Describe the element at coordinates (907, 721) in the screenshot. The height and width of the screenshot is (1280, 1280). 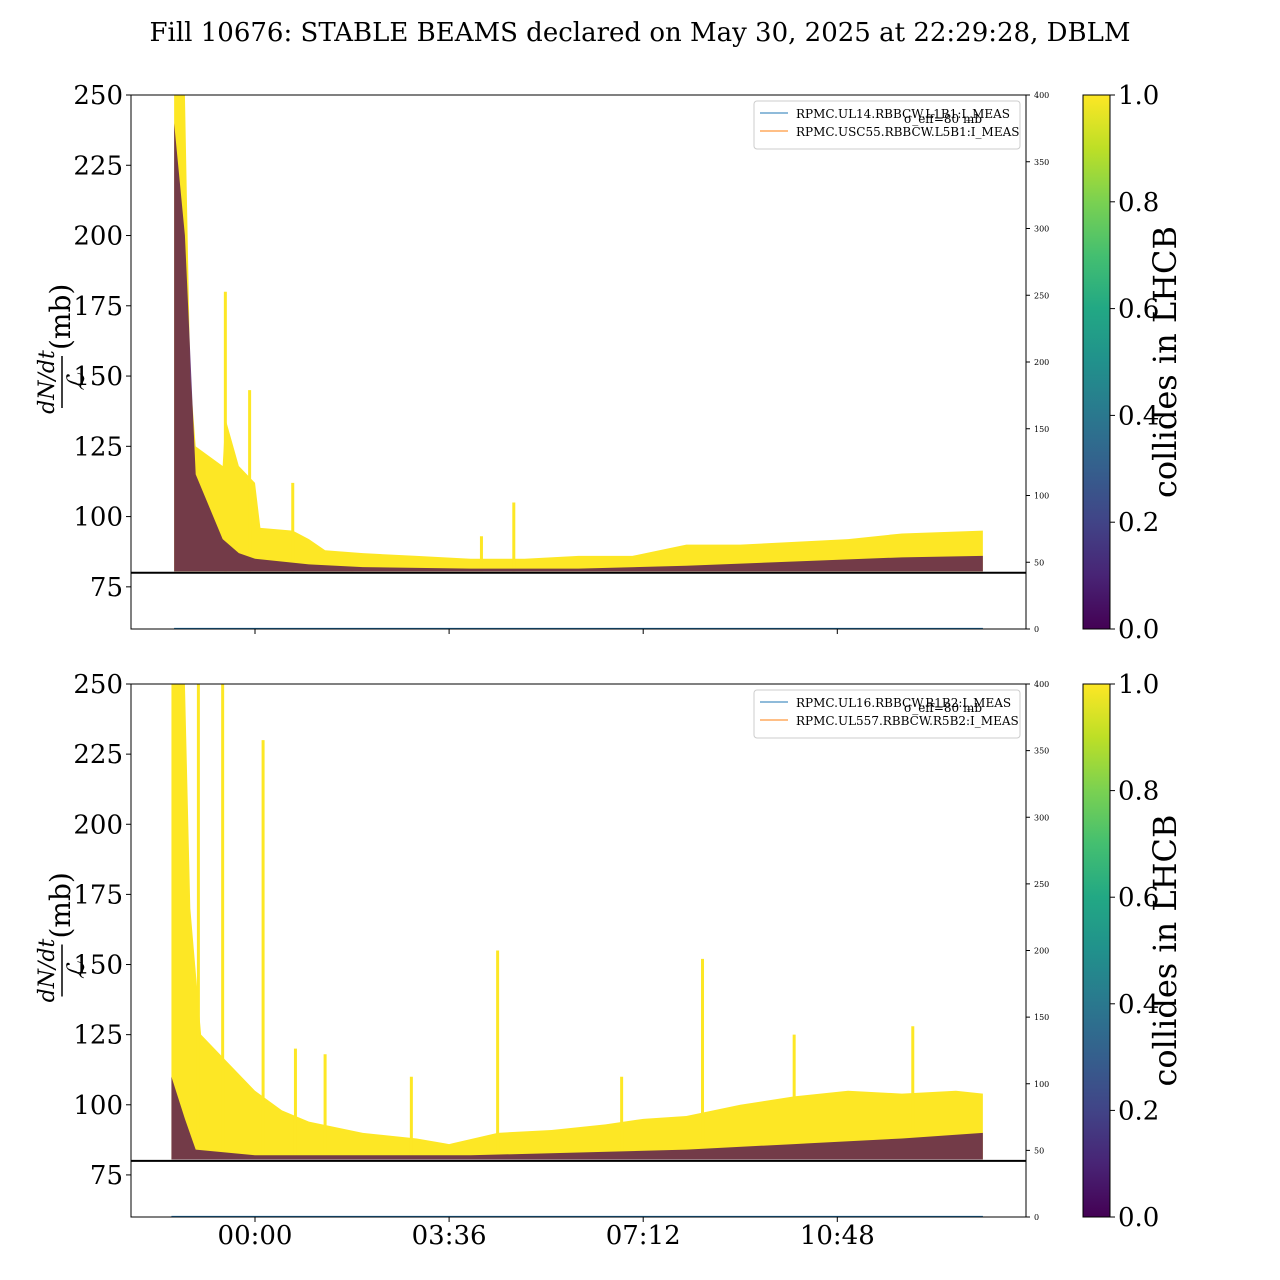
I see `legend-label: RPMC.UL557.RBBCW.R5B2:I_MEAS` at that location.